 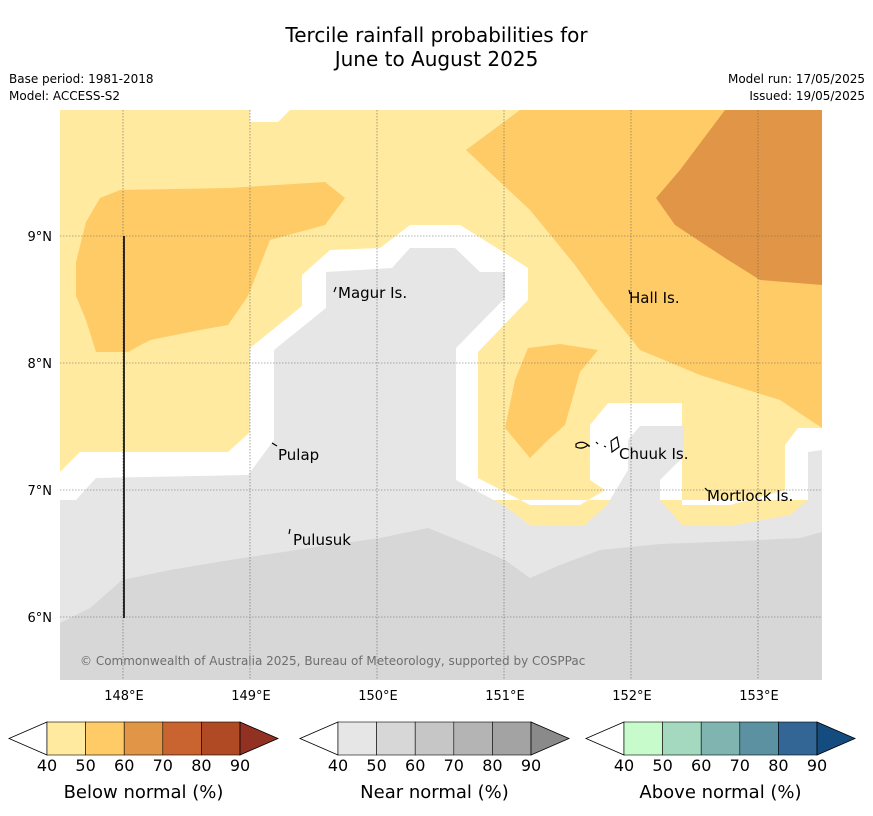 What do you see at coordinates (653, 454) in the screenshot?
I see `place-label-chuuk: Chuuk Is.` at bounding box center [653, 454].